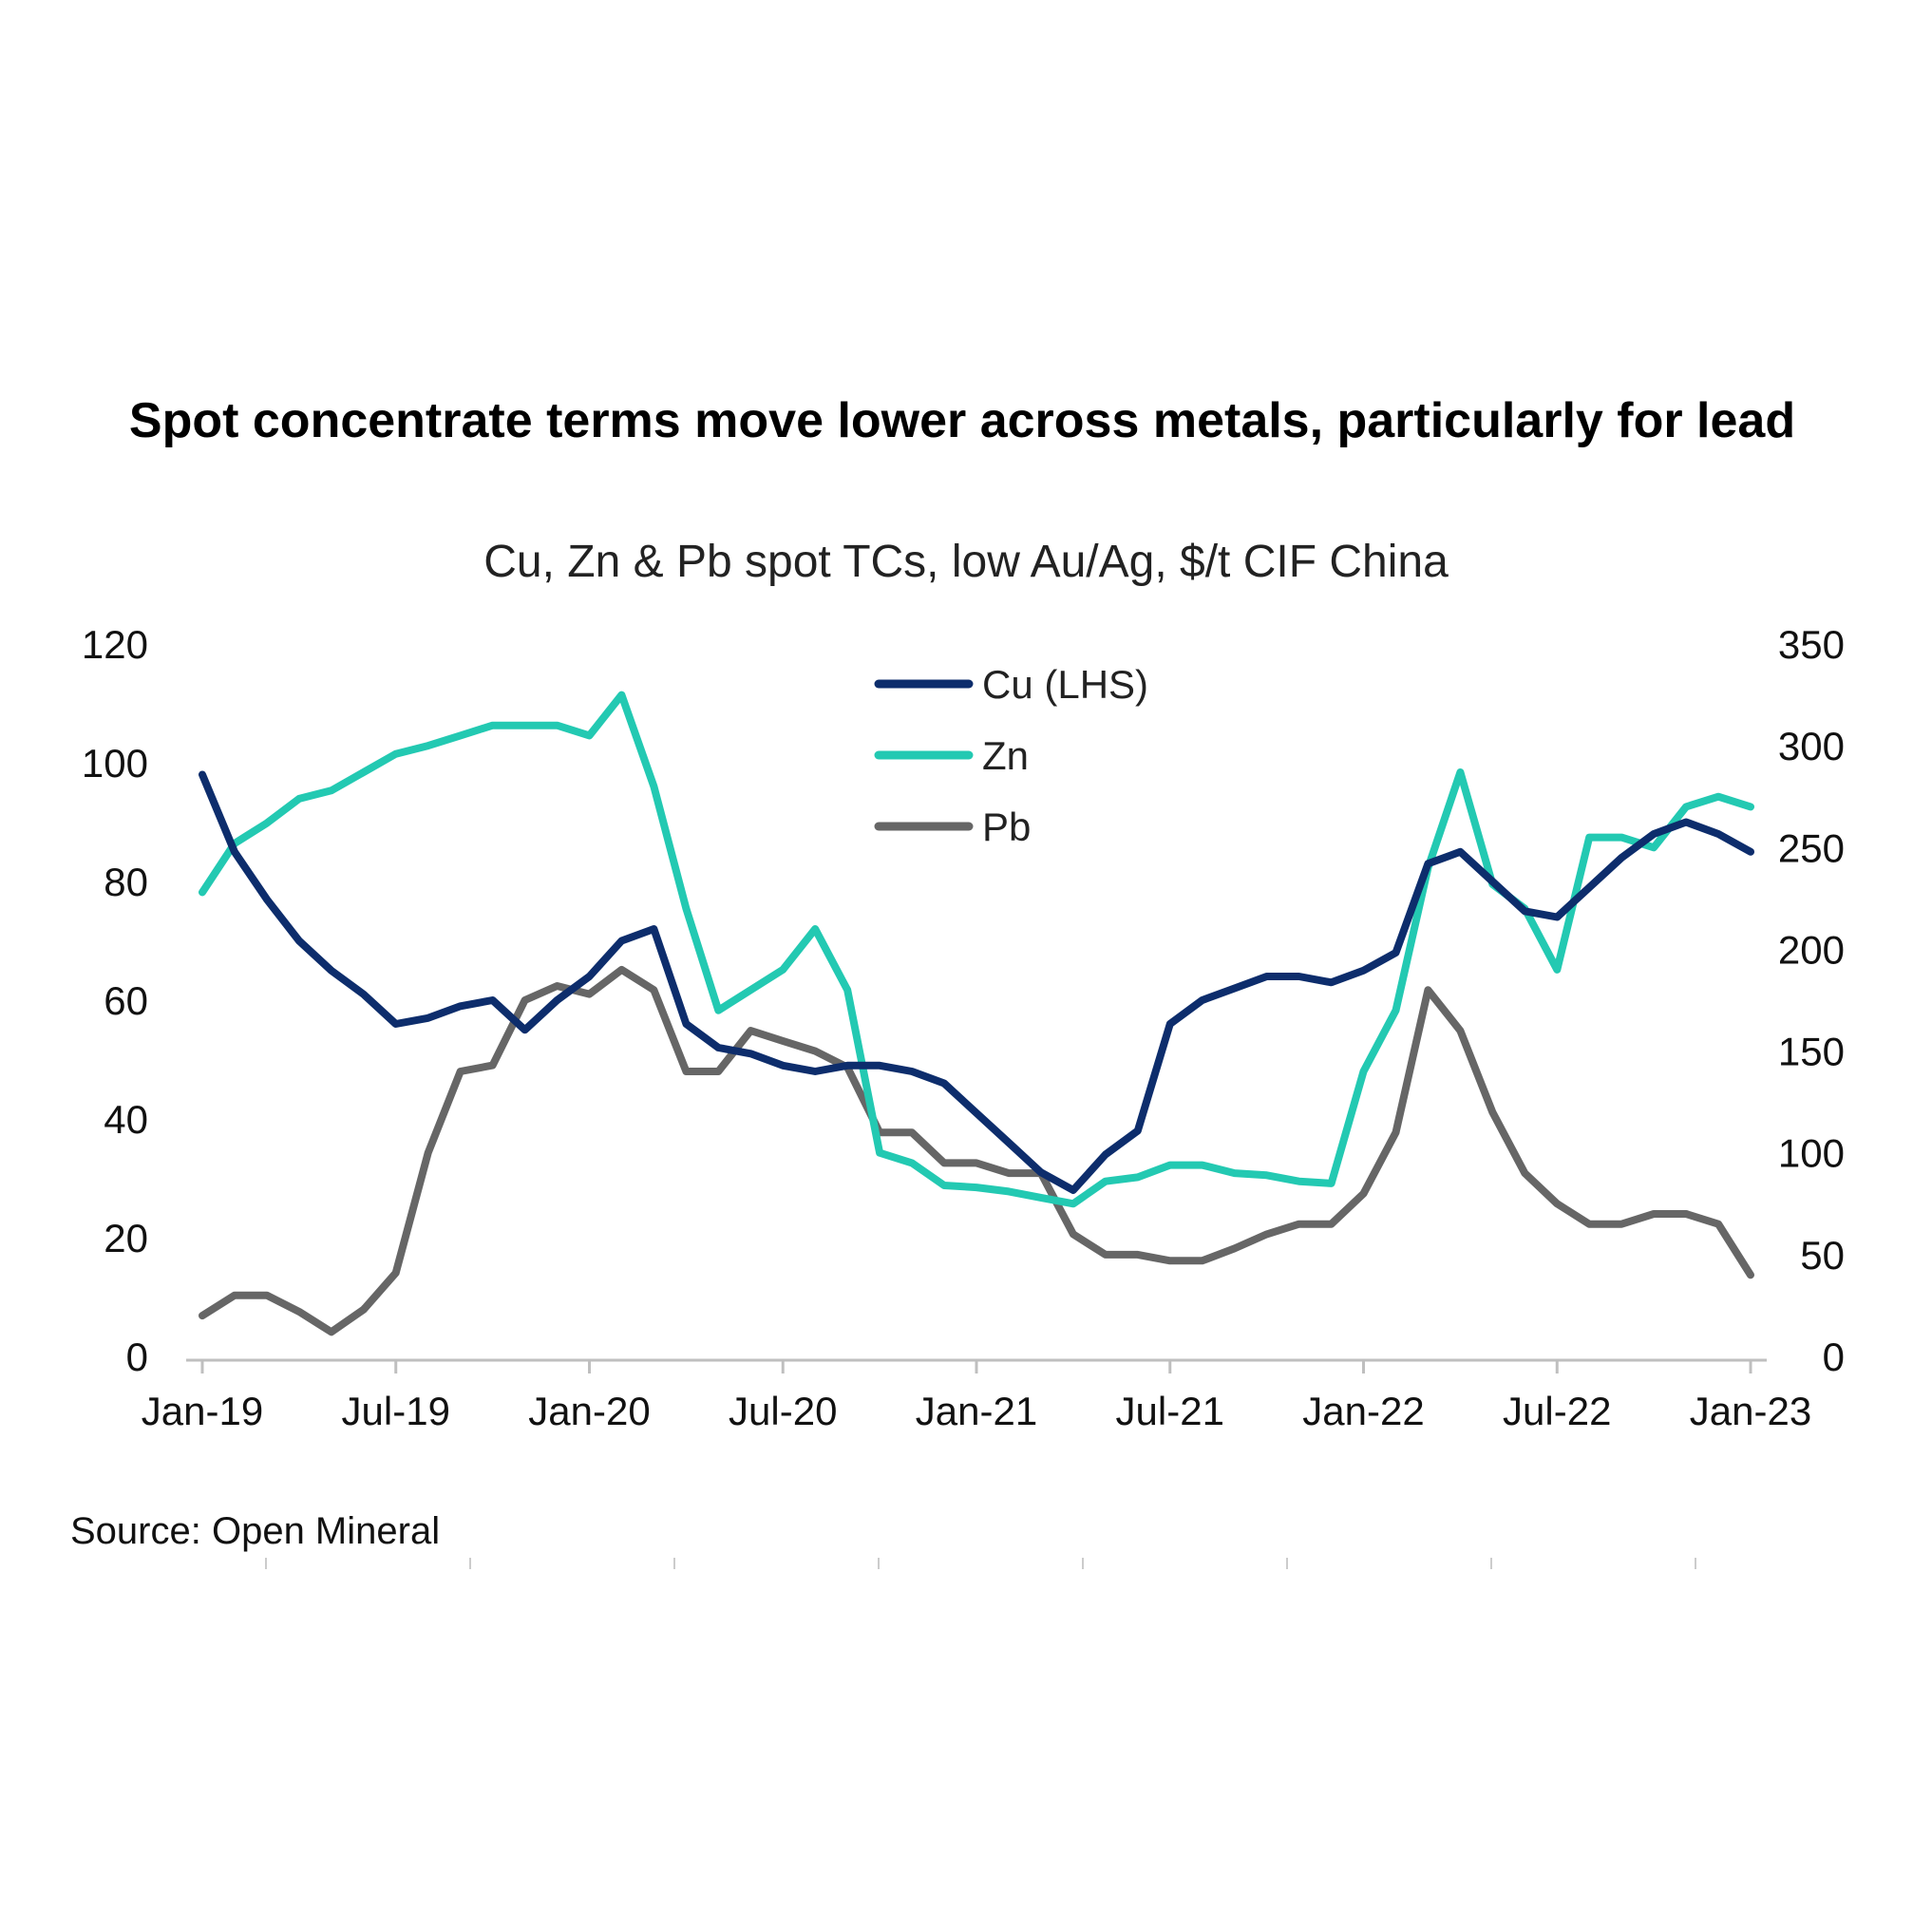 The image size is (1932, 1932). I want to click on legend-label-cu: Cu (LHS), so click(1065, 684).